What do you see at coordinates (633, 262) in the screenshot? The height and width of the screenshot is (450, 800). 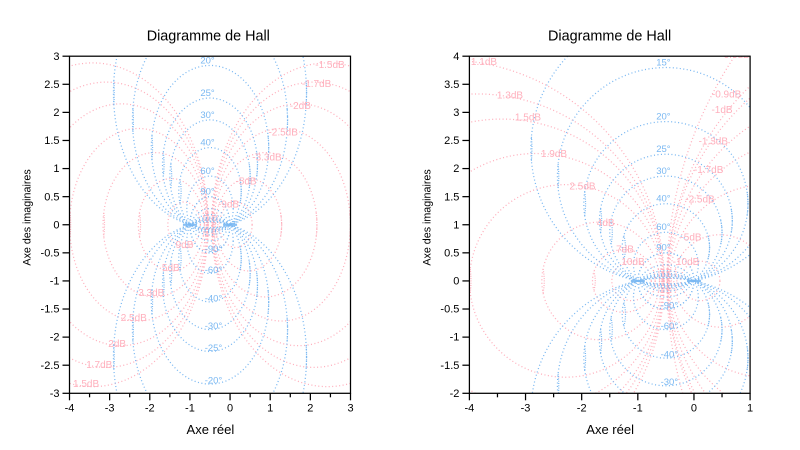 I see `svg-text: 10dB` at bounding box center [633, 262].